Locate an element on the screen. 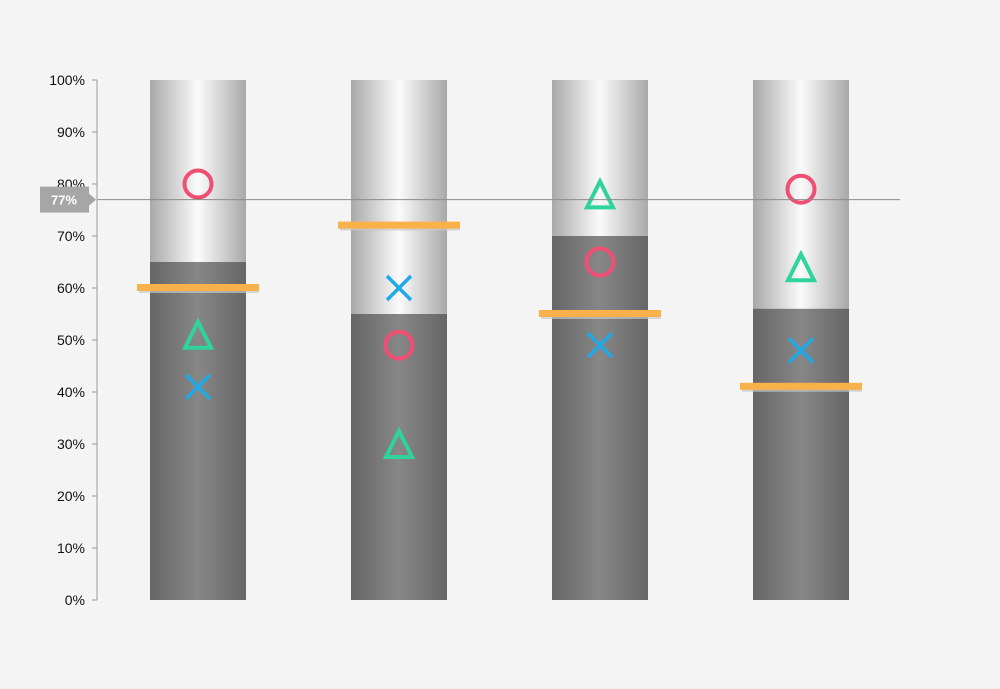  crosshair: 77% is located at coordinates (470, 199).